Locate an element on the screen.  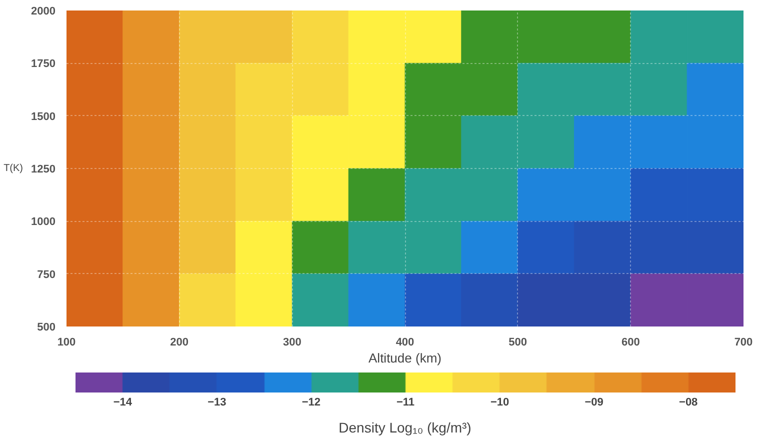
x-tick-label: 300 is located at coordinates (292, 342).